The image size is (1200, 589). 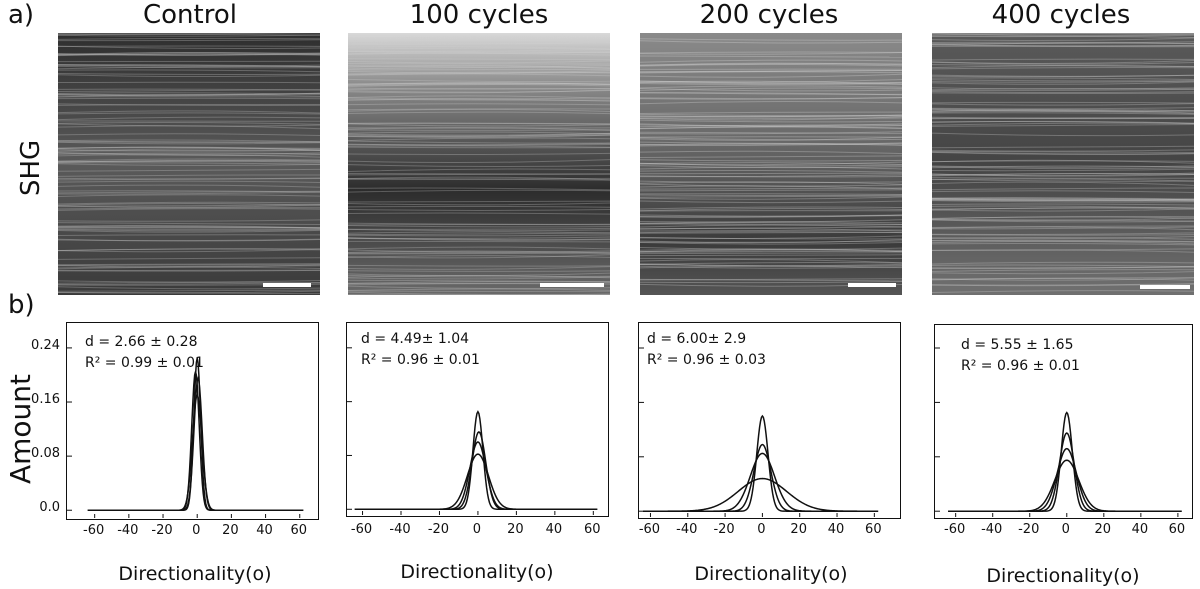 I want to click on x-tick-label: -20, so click(x=724, y=529).